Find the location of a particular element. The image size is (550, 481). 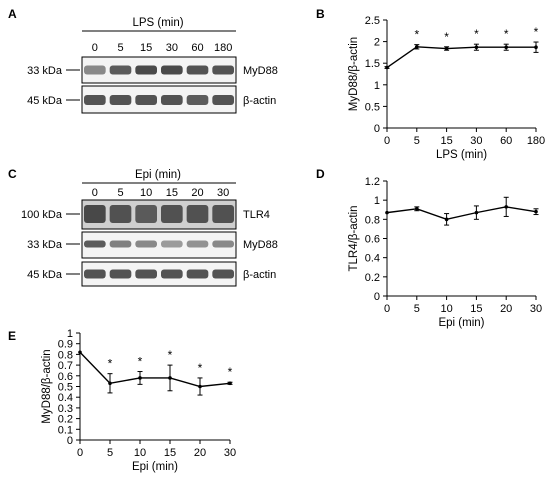

blot-a-myd88-bands is located at coordinates (159, 70).